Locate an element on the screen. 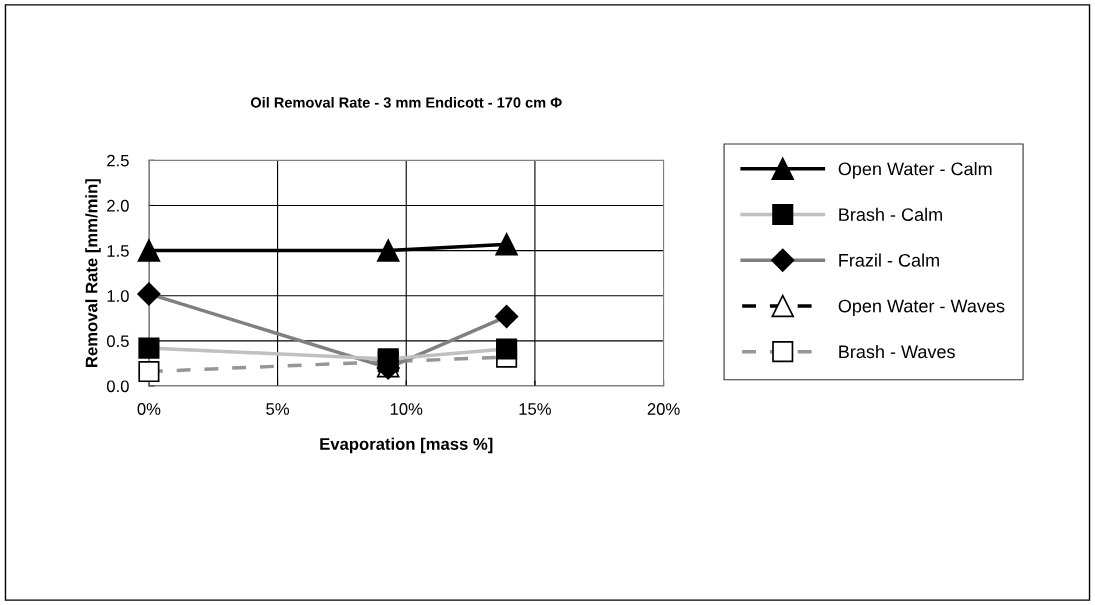 The width and height of the screenshot is (1095, 605). chart-title: Oil Removal Rate - 3 mm Endicott - 170 cm Φ is located at coordinates (406, 102).